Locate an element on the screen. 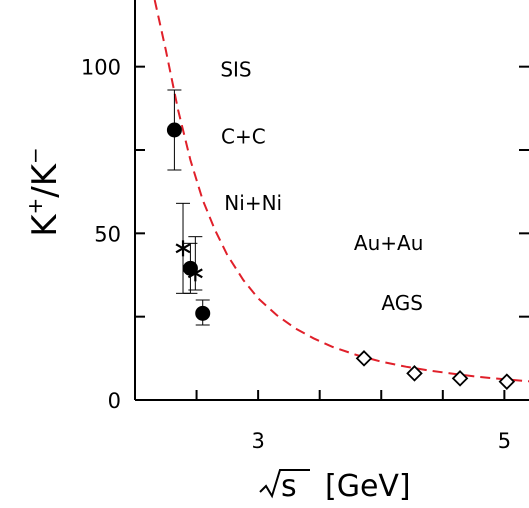  x-tick-label-1: 3 is located at coordinates (257, 441).